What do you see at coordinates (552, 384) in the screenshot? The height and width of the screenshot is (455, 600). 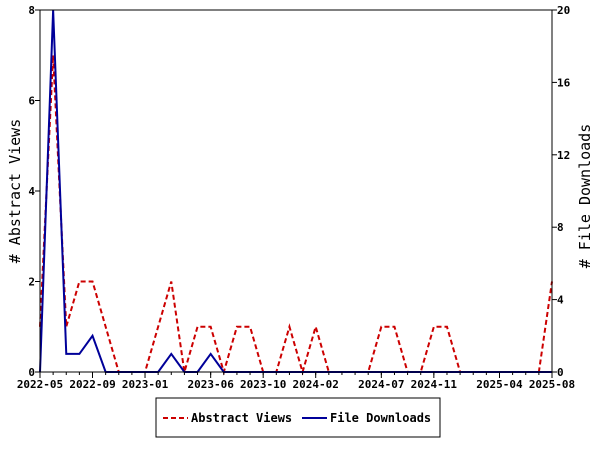 I see `x-tick-label: 2025-08` at bounding box center [552, 384].